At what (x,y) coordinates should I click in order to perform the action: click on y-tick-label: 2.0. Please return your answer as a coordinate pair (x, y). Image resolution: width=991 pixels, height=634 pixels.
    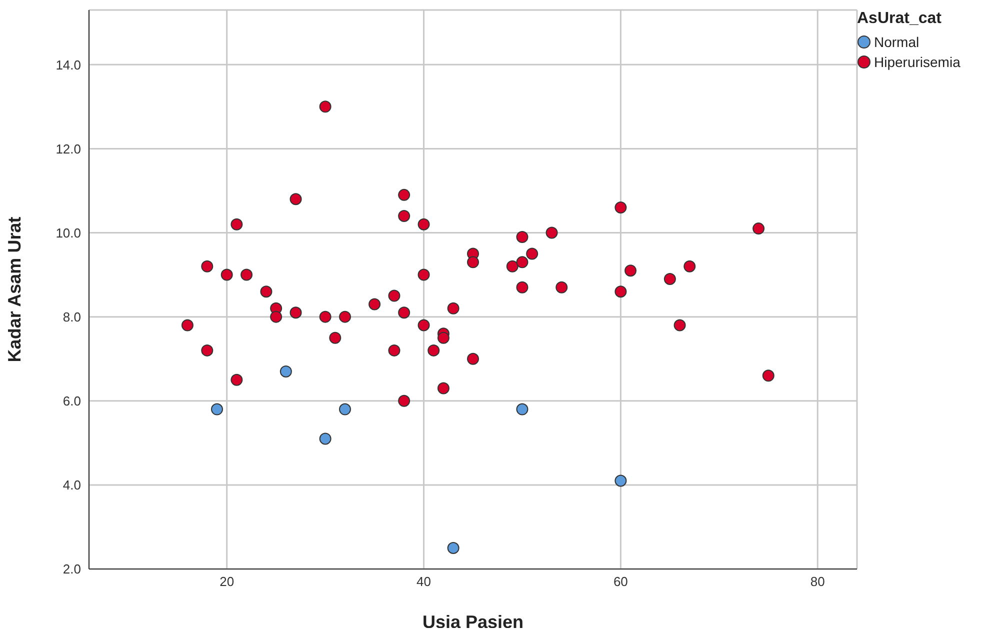
    Looking at the image, I should click on (71, 569).